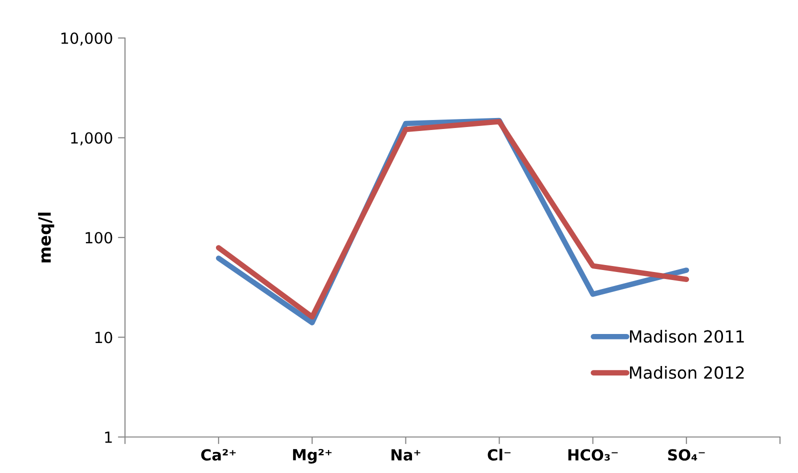 The height and width of the screenshot is (473, 798). I want to click on y-tick-label: 100, so click(99, 238).